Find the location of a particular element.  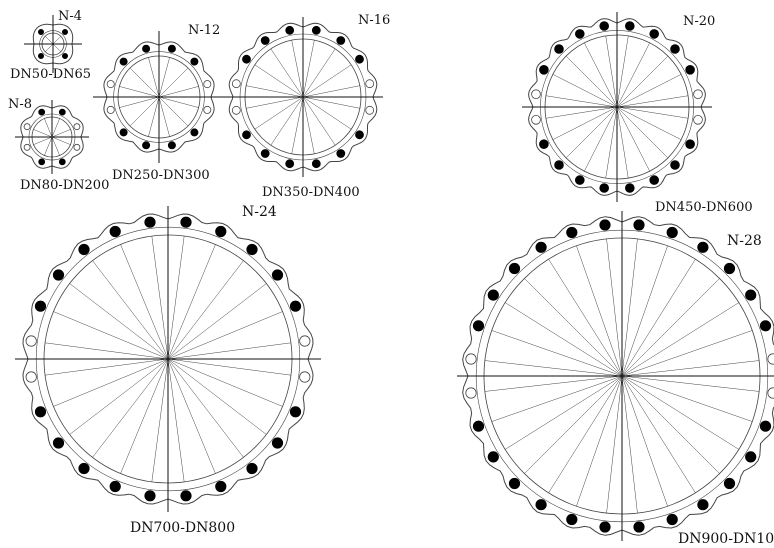

flange-n12-count-label: N-12 is located at coordinates (204, 30).